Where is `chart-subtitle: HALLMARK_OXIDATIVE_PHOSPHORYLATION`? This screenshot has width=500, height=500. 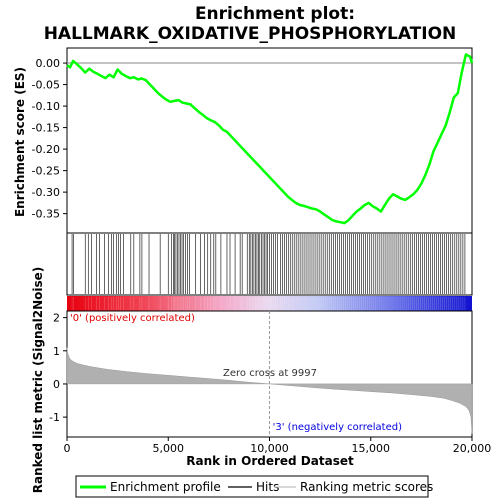 chart-subtitle: HALLMARK_OXIDATIVE_PHOSPHORYLATION is located at coordinates (250, 34).